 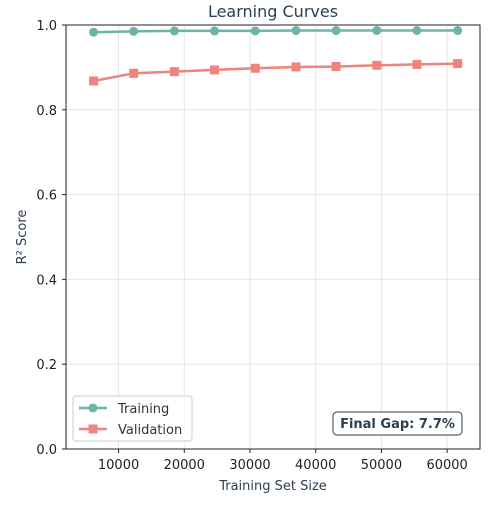 What do you see at coordinates (22, 237) in the screenshot?
I see `y-axis-title: R² Score` at bounding box center [22, 237].